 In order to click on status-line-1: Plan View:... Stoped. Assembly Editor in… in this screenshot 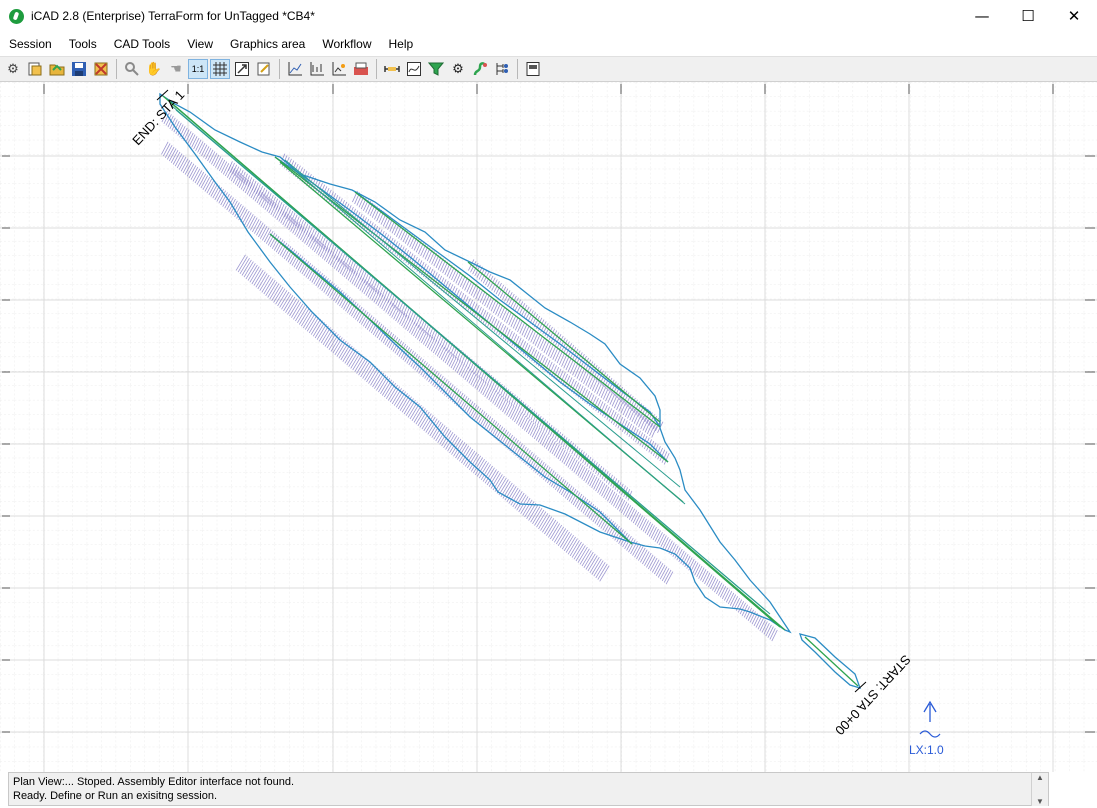, I will do `click(154, 782)`.